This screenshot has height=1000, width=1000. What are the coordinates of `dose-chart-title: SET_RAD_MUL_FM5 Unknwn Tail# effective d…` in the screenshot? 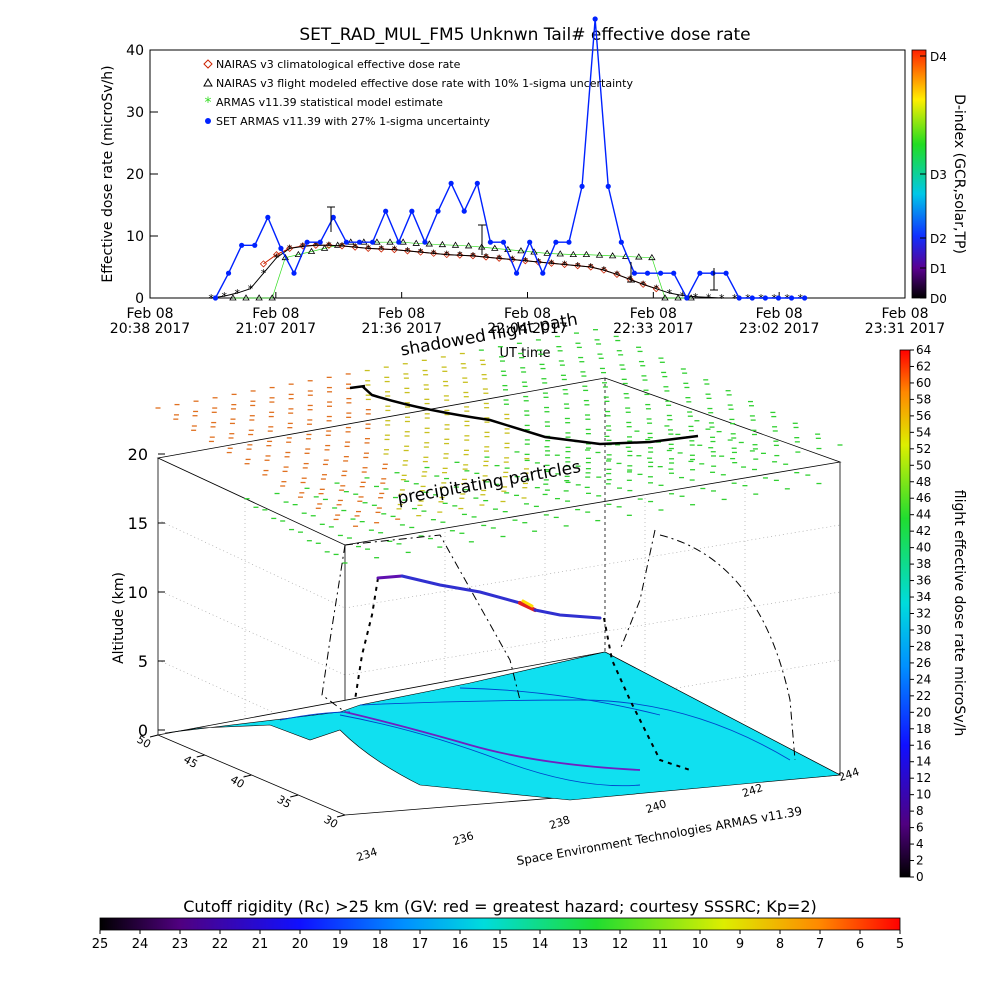 It's located at (524, 35).